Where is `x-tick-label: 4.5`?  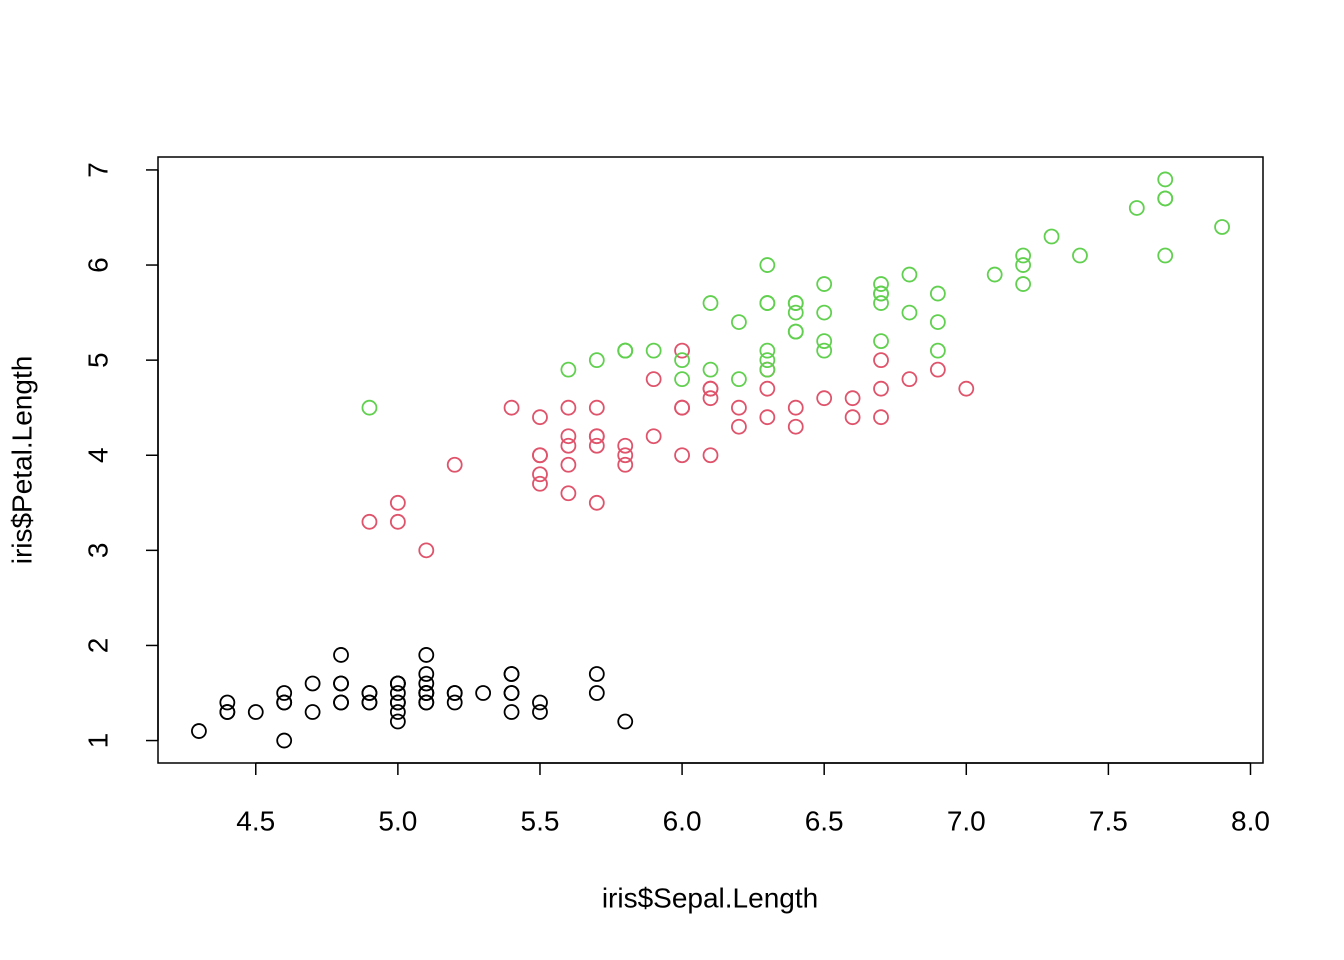
x-tick-label: 4.5 is located at coordinates (255, 820).